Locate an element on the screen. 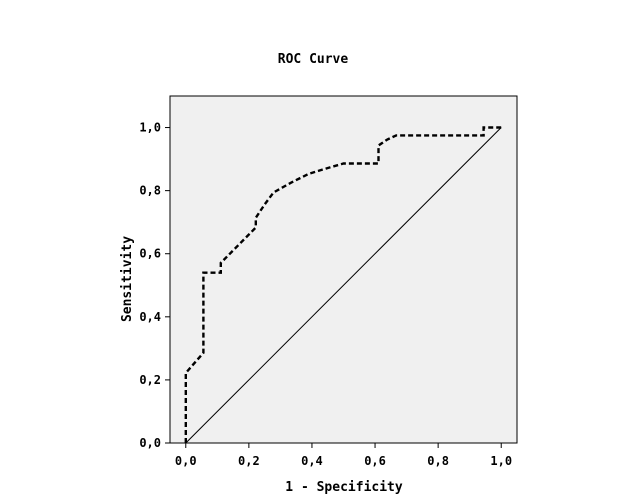 The image size is (625, 500). y-tick-label: 0,2 is located at coordinates (150, 380).